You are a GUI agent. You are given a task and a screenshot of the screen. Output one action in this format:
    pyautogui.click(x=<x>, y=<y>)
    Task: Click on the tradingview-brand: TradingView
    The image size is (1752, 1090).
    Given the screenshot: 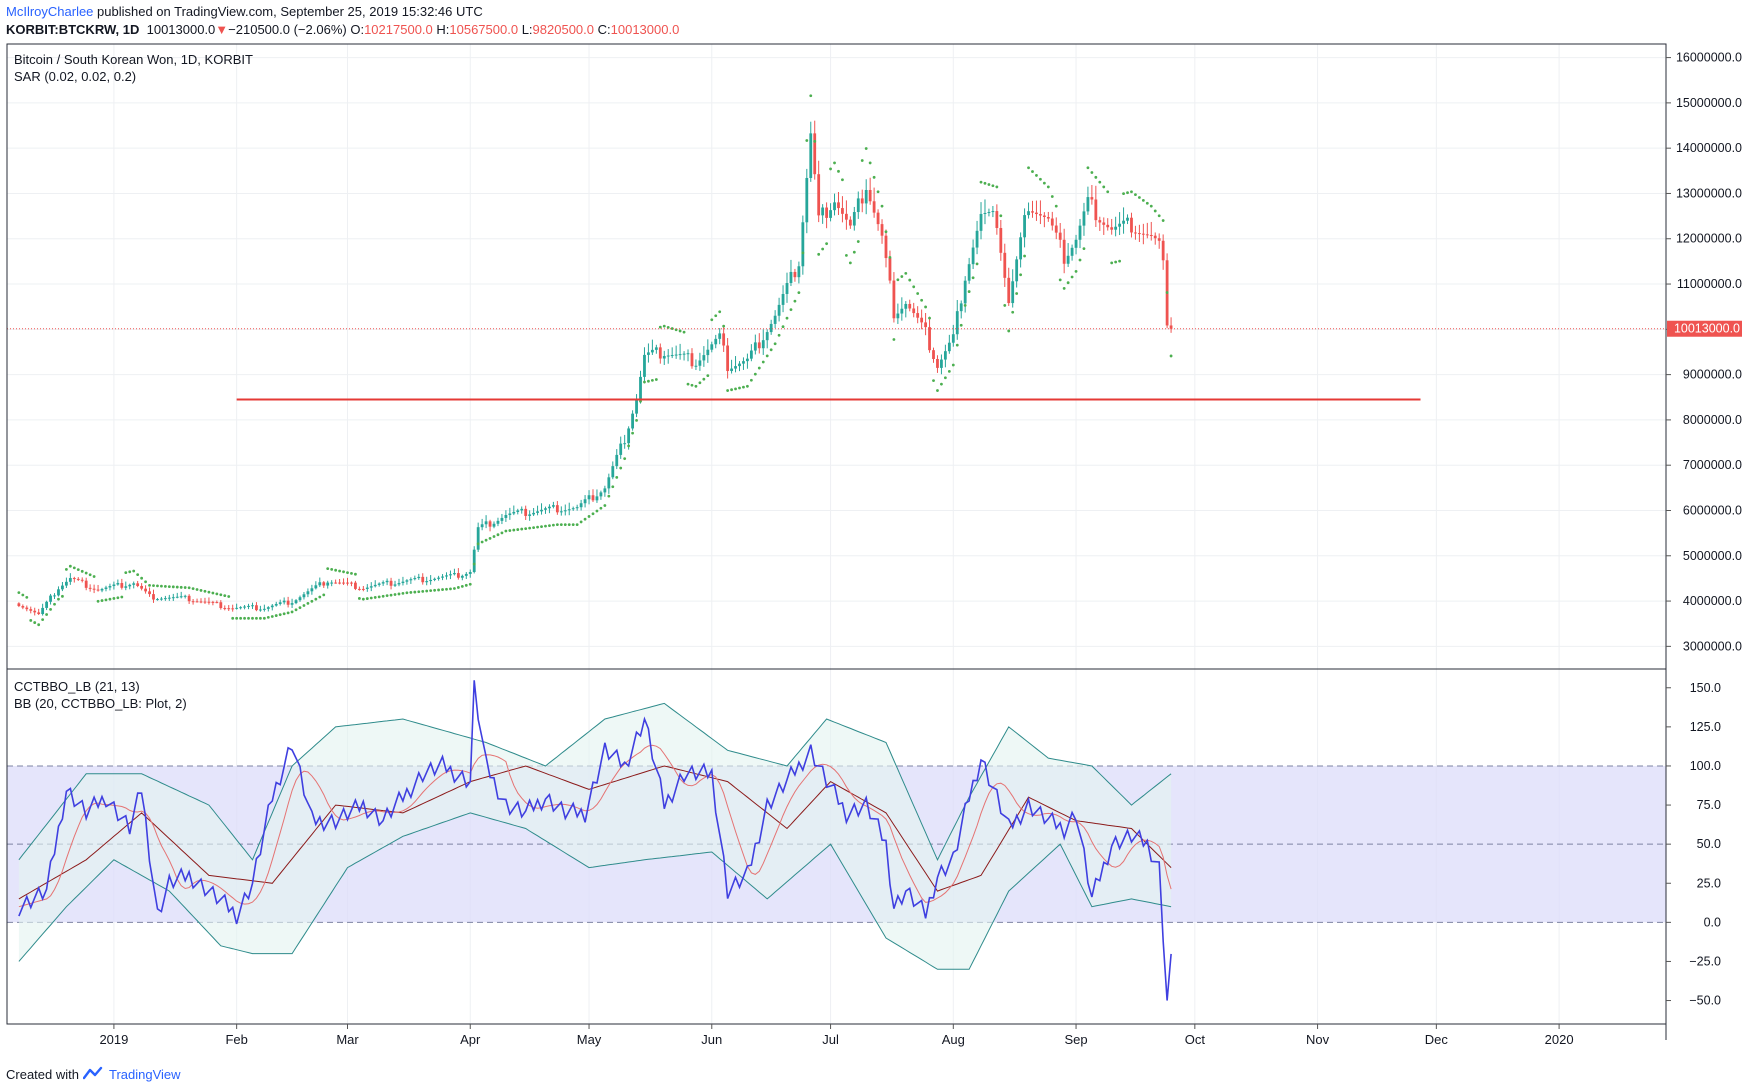 What is the action you would take?
    pyautogui.click(x=144, y=1074)
    